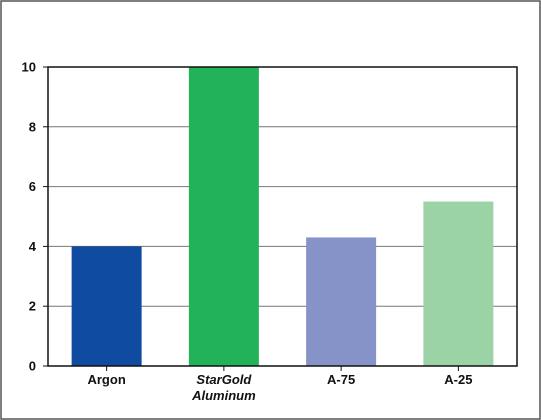  What do you see at coordinates (32, 186) in the screenshot?
I see `y-tick-label: 6` at bounding box center [32, 186].